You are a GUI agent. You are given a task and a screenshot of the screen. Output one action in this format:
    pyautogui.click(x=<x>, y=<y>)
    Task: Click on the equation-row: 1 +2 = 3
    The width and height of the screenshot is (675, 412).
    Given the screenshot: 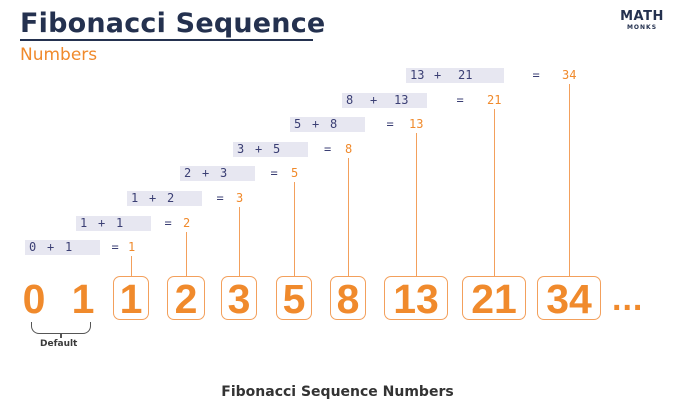 What is the action you would take?
    pyautogui.click(x=193, y=198)
    